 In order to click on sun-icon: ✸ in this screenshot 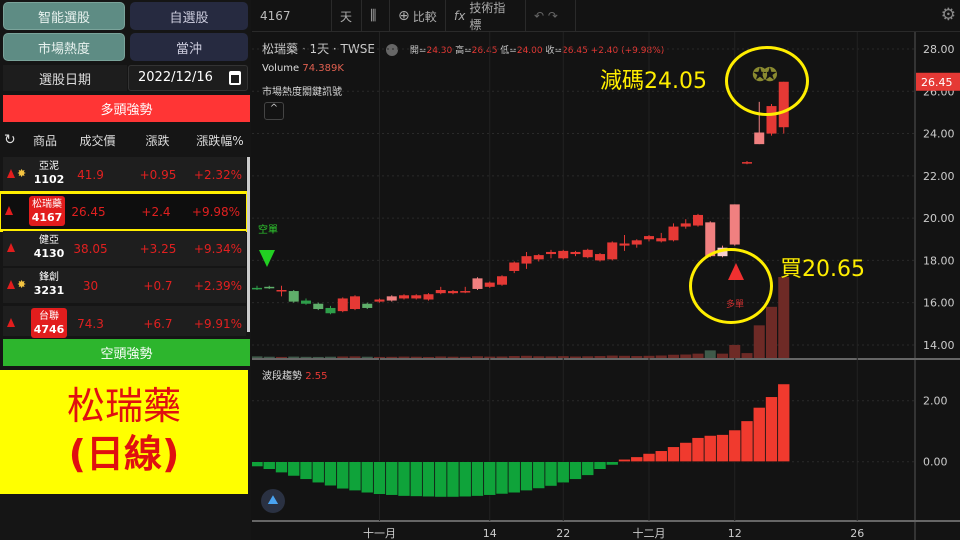, I will do `click(22, 284)`.